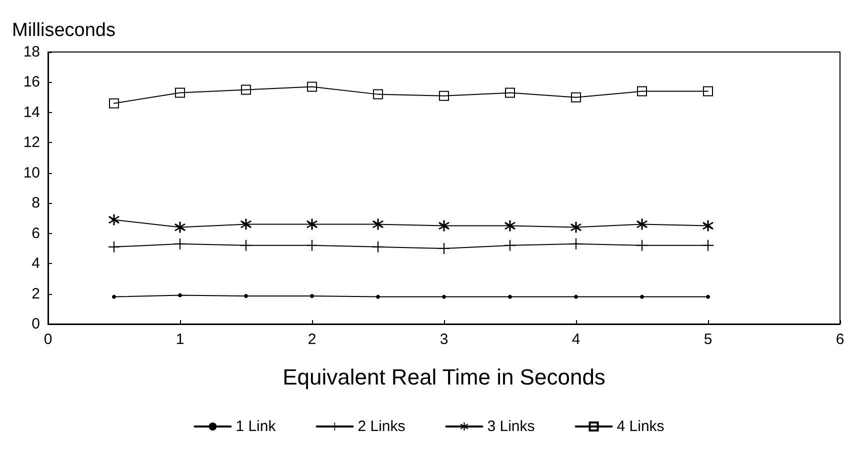  I want to click on y-tick-label: 14, so click(31, 112).